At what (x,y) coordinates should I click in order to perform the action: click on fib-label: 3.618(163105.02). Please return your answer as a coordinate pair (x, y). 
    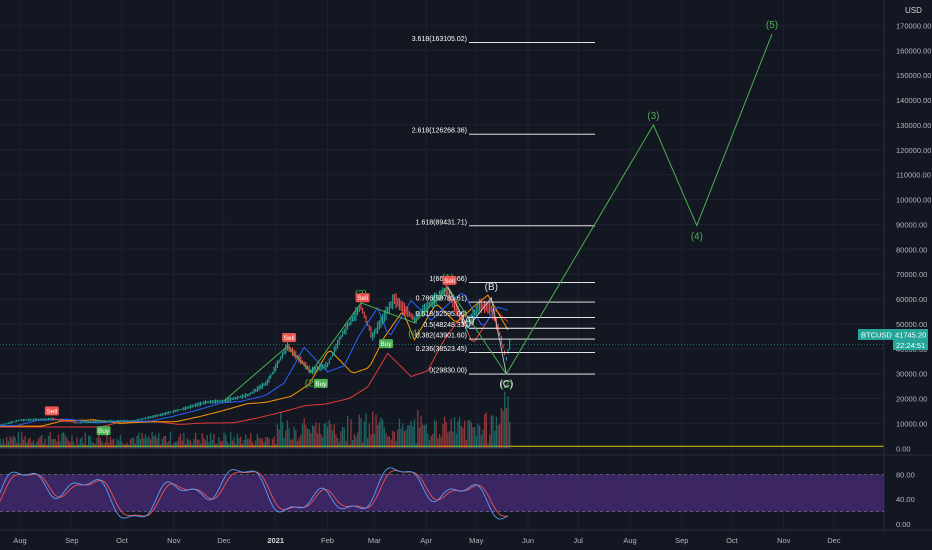
    Looking at the image, I should click on (439, 39).